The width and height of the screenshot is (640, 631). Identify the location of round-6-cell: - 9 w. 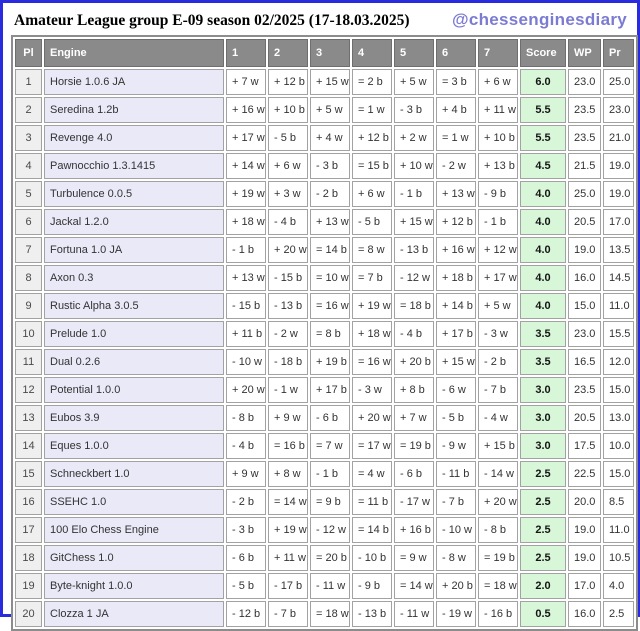
(456, 446).